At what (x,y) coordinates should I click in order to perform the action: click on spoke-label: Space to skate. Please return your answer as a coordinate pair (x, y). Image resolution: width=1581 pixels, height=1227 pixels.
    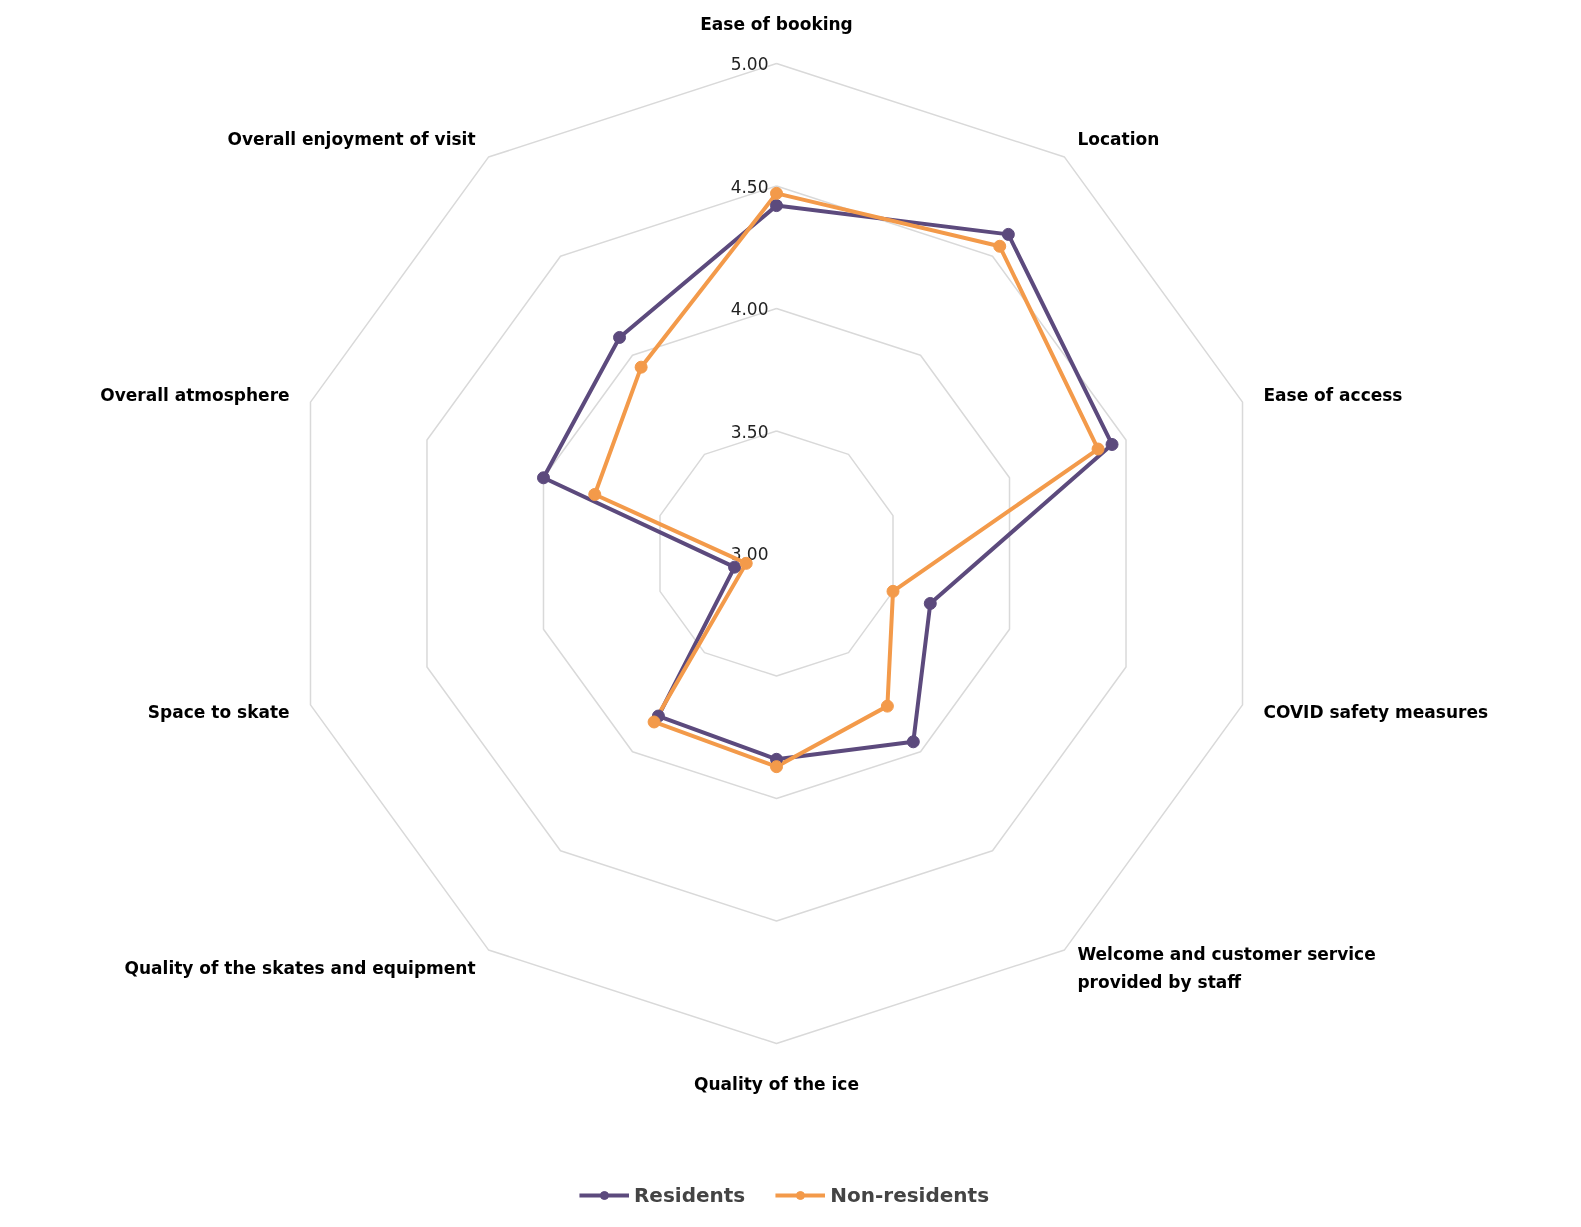
    Looking at the image, I should click on (218, 711).